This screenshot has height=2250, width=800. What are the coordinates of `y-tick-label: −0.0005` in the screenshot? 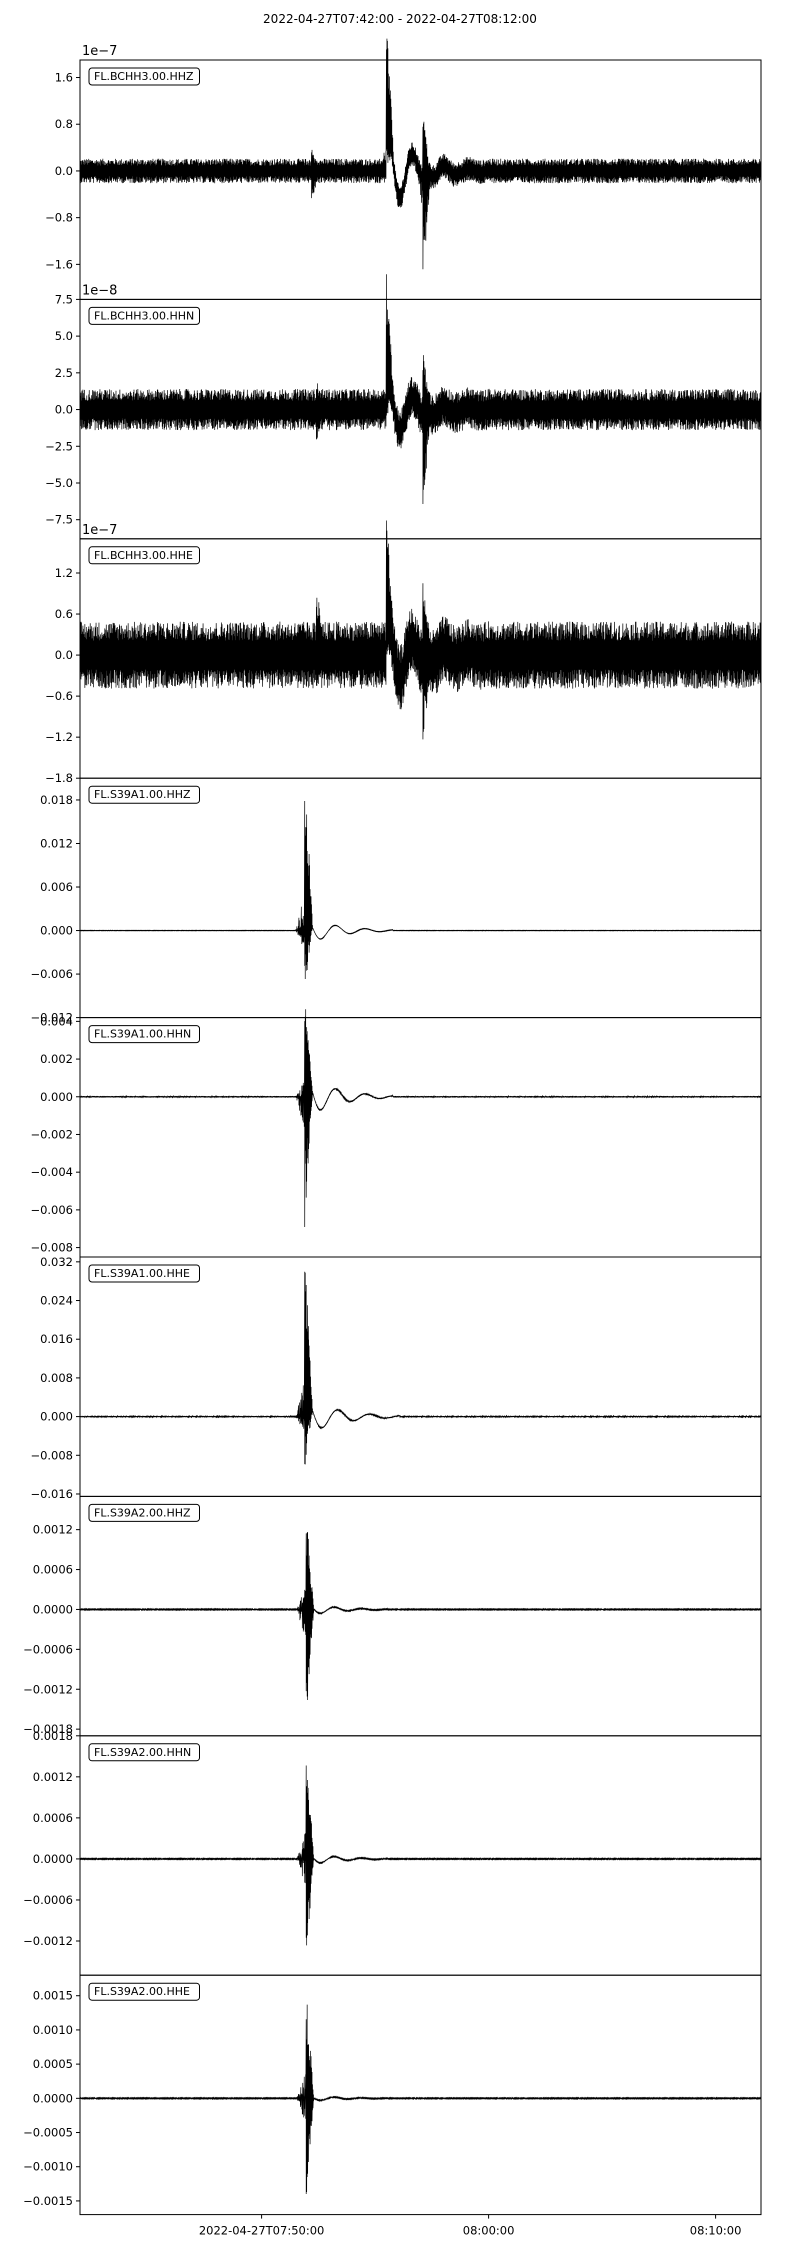 It's located at (48, 2133).